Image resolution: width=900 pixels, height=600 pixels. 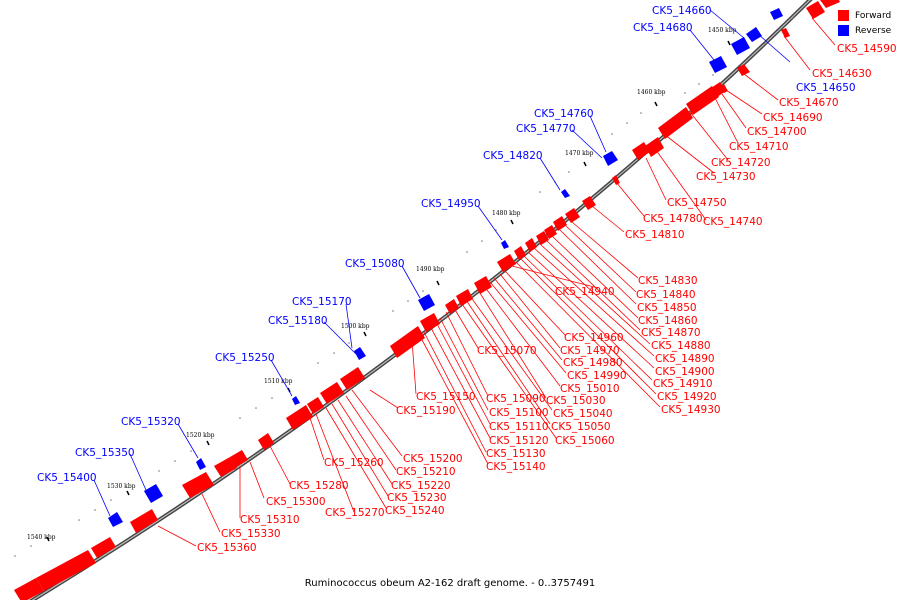 I want to click on gene-label-forward: CK5_14850, so click(x=667, y=308).